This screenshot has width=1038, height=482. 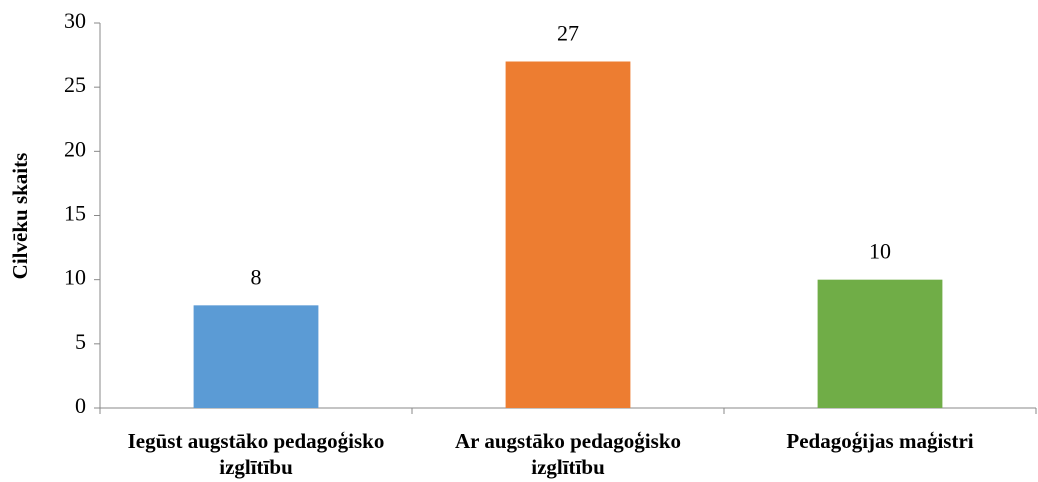 What do you see at coordinates (75, 277) in the screenshot?
I see `y-tick-label: 10` at bounding box center [75, 277].